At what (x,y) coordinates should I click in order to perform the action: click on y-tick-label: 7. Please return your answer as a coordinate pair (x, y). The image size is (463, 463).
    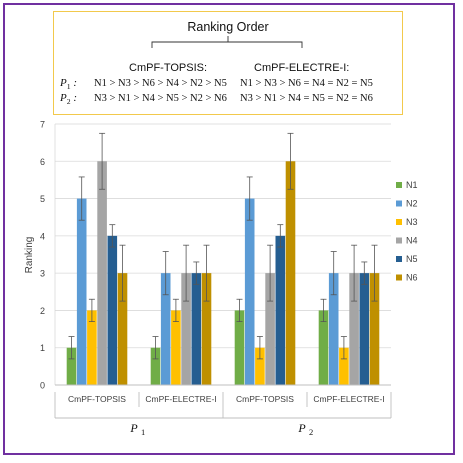
    Looking at the image, I should click on (42, 125).